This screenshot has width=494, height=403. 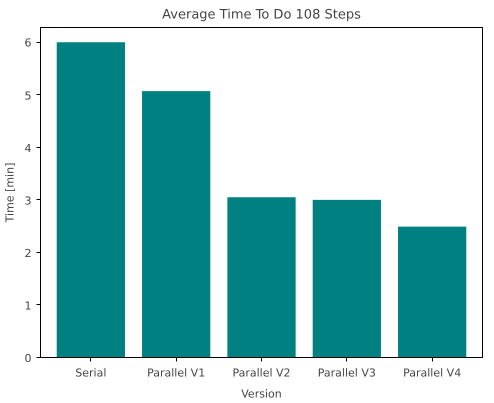 What do you see at coordinates (432, 373) in the screenshot?
I see `x-tick-label: Parallel V4` at bounding box center [432, 373].